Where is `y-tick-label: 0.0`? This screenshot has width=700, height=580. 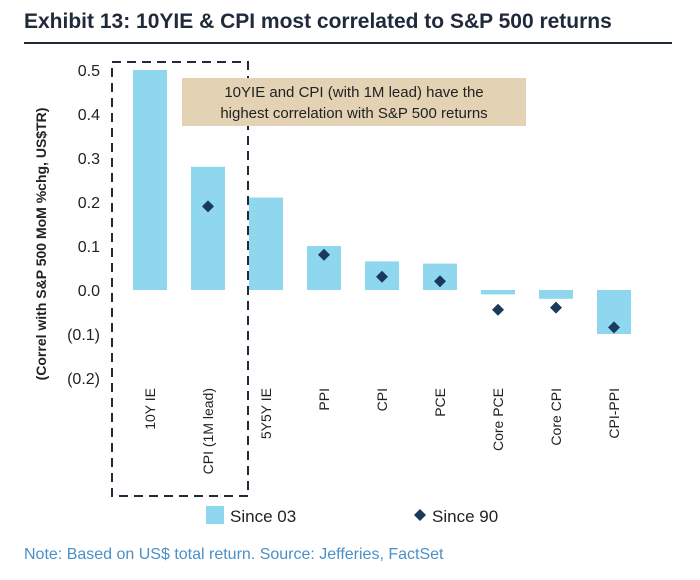 y-tick-label: 0.0 is located at coordinates (89, 291).